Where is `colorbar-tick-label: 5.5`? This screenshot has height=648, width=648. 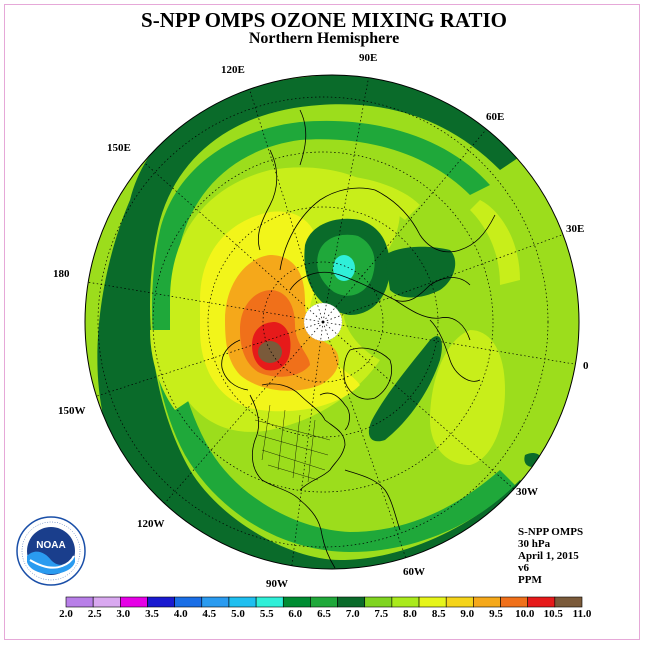 colorbar-tick-label: 5.5 is located at coordinates (266, 614).